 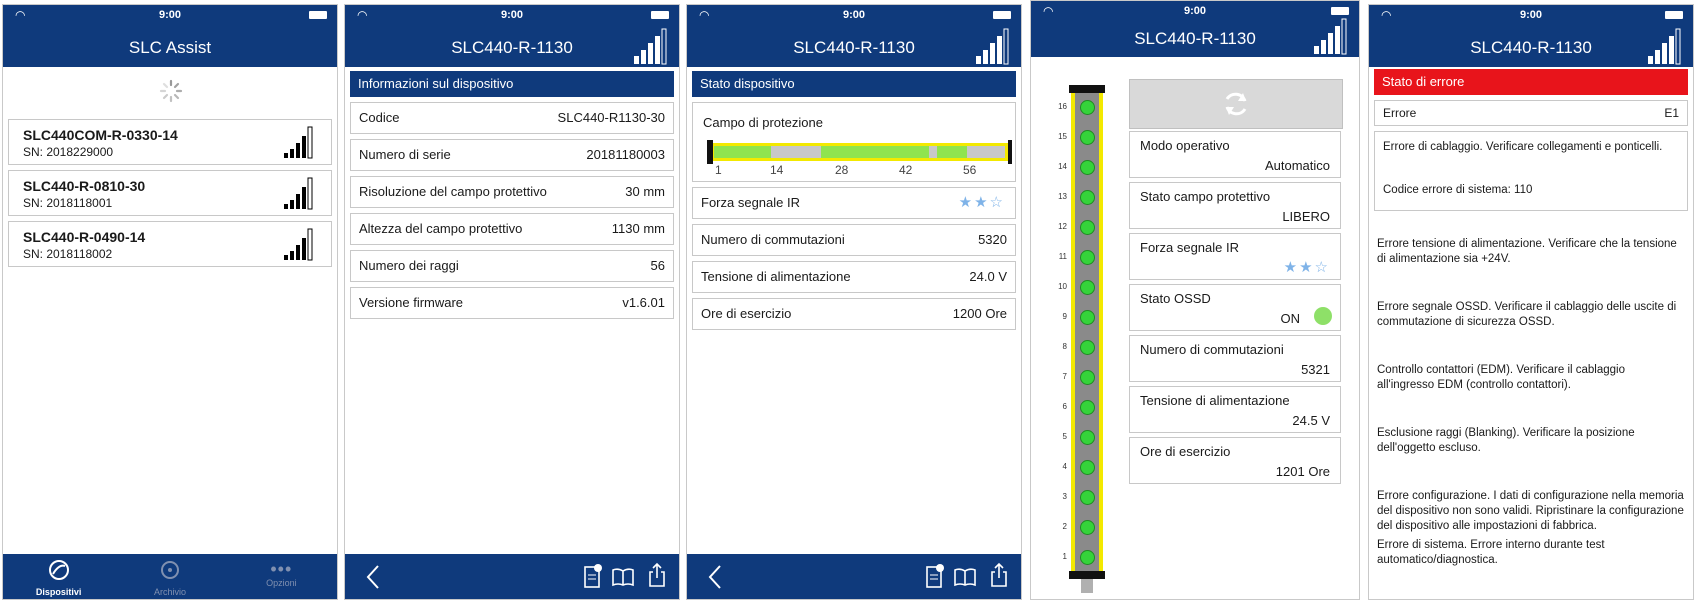 What do you see at coordinates (170, 244) in the screenshot?
I see `device-list-item: SLC440-R-0490-14 SN: 2018118002` at bounding box center [170, 244].